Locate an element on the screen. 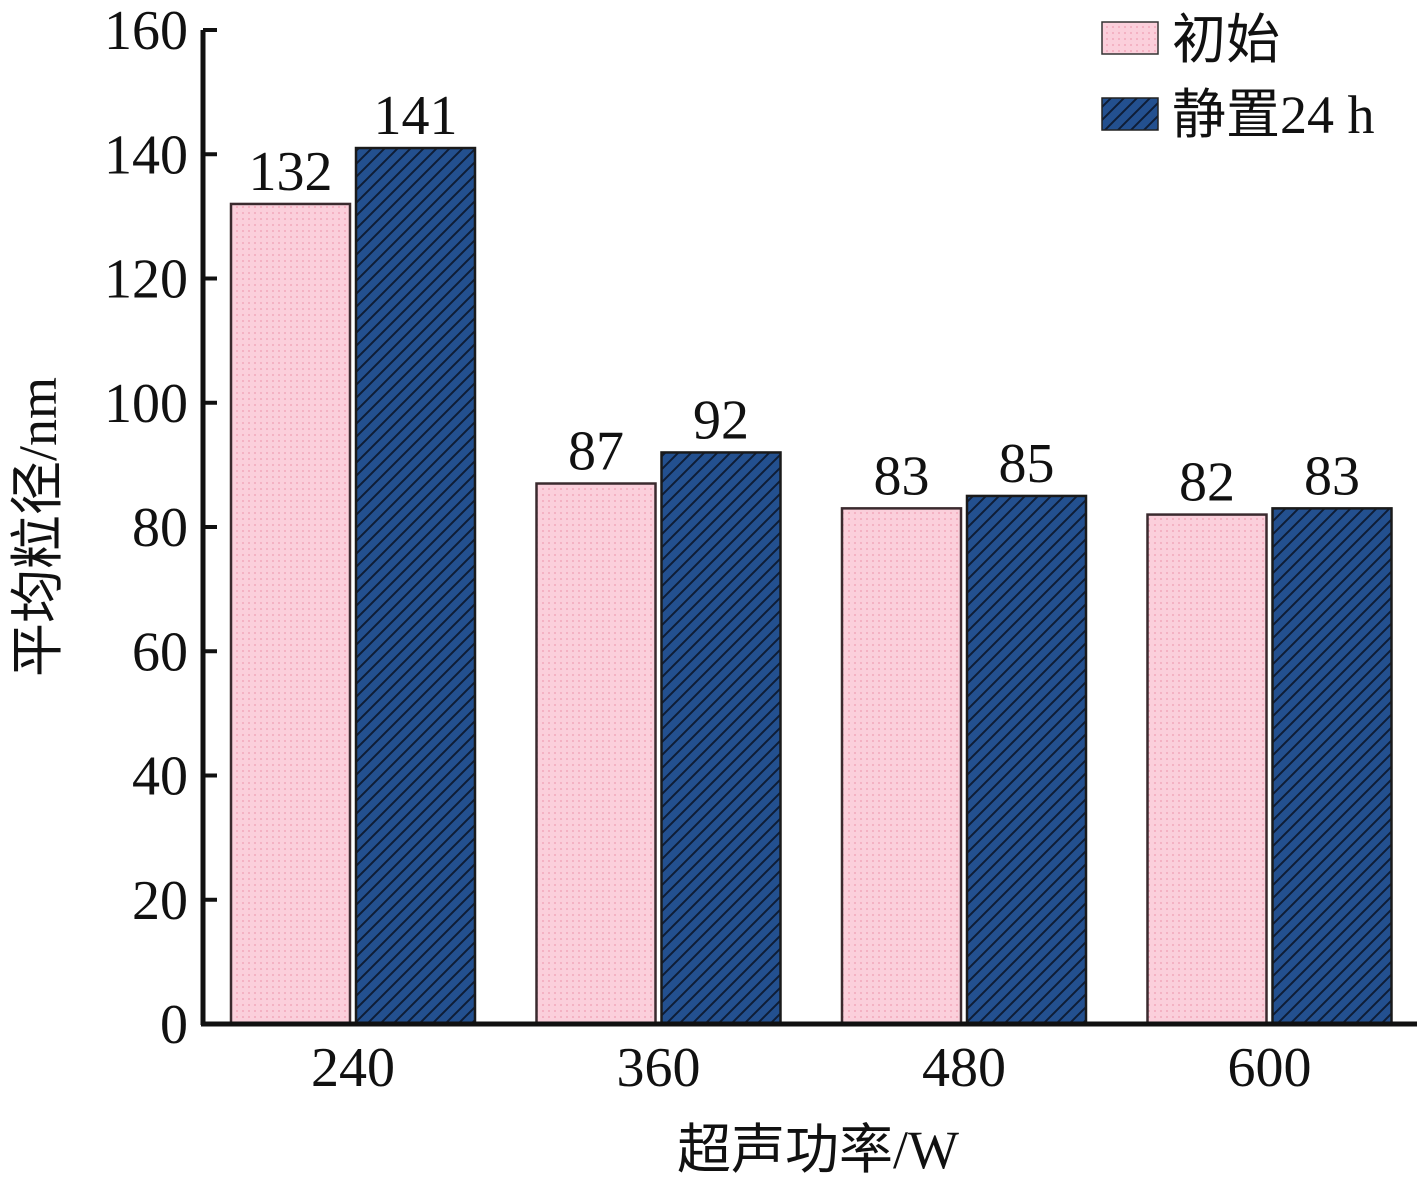 The width and height of the screenshot is (1417, 1181). data-label-initial-480: 83 is located at coordinates (902, 476).